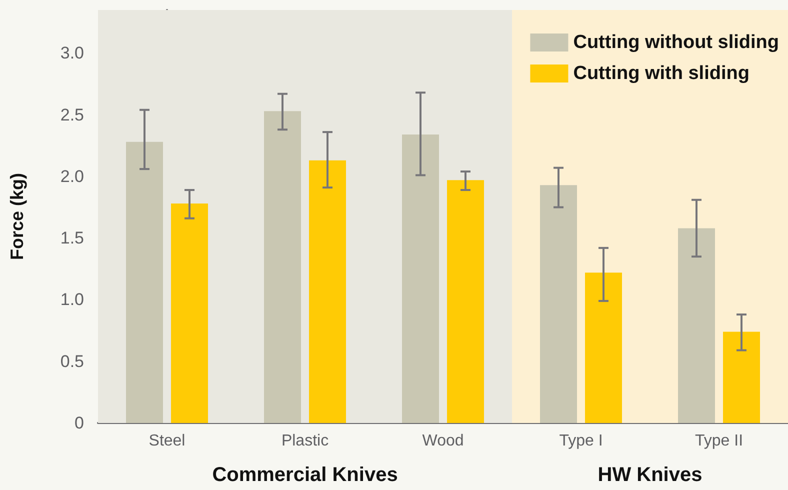 The height and width of the screenshot is (490, 788). What do you see at coordinates (305, 475) in the screenshot?
I see `band-label: Commercial Knives` at bounding box center [305, 475].